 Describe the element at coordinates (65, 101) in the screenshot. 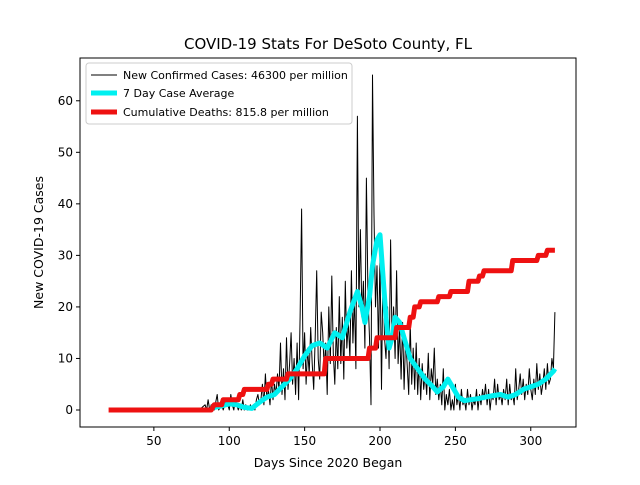

I see `y-tick-label: 60` at that location.